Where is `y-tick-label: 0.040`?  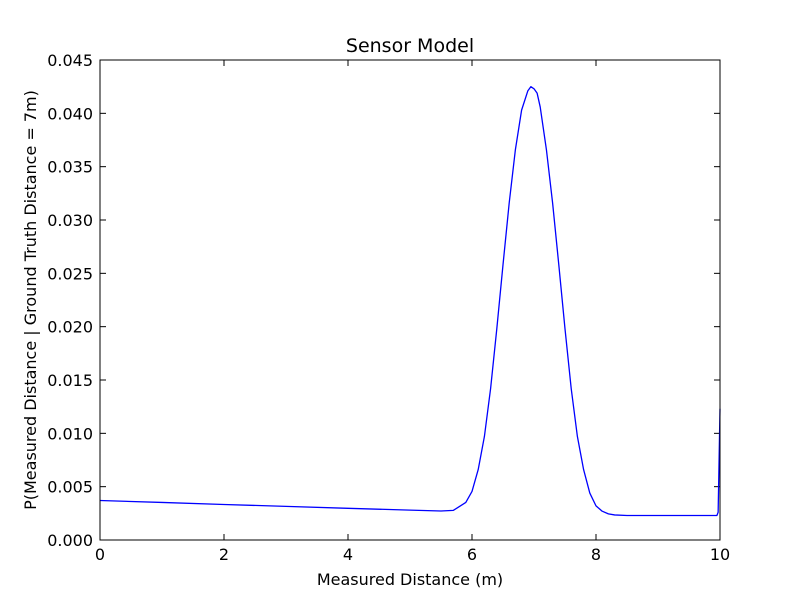 y-tick-label: 0.040 is located at coordinates (70, 113).